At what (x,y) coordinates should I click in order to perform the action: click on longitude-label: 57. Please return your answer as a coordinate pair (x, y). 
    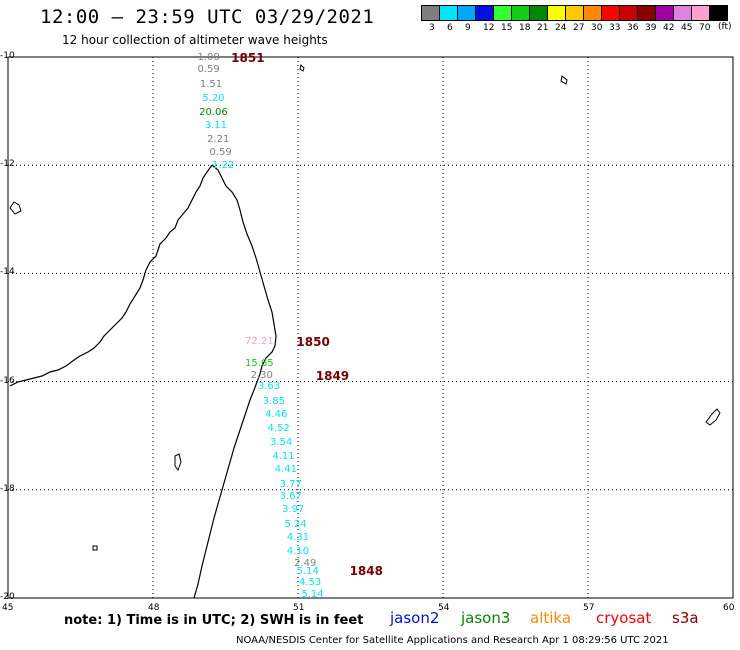
    Looking at the image, I should click on (589, 608).